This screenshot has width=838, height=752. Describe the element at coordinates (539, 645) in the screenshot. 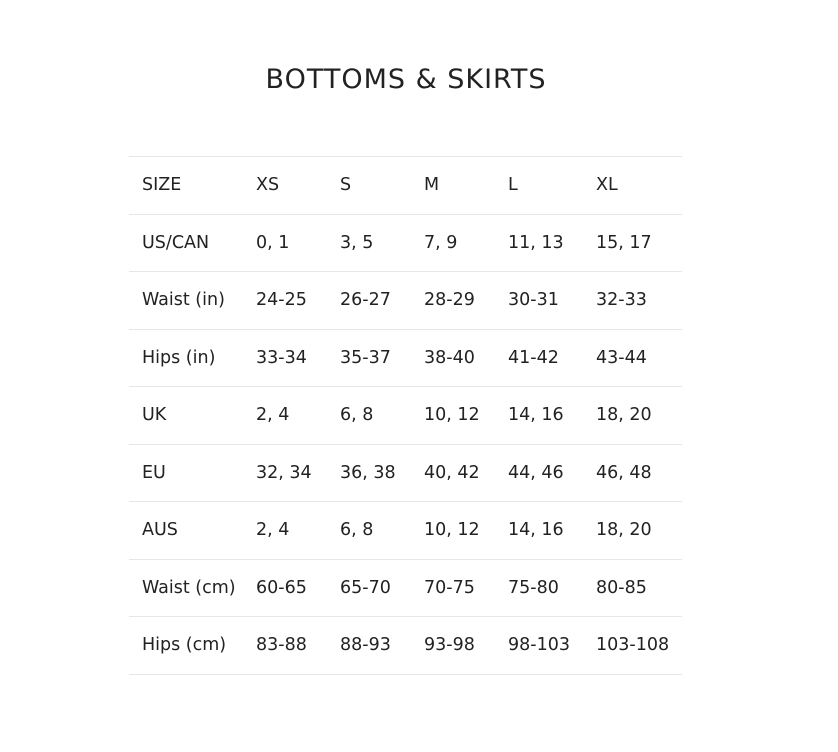

I see `table-cell: 98-103` at that location.